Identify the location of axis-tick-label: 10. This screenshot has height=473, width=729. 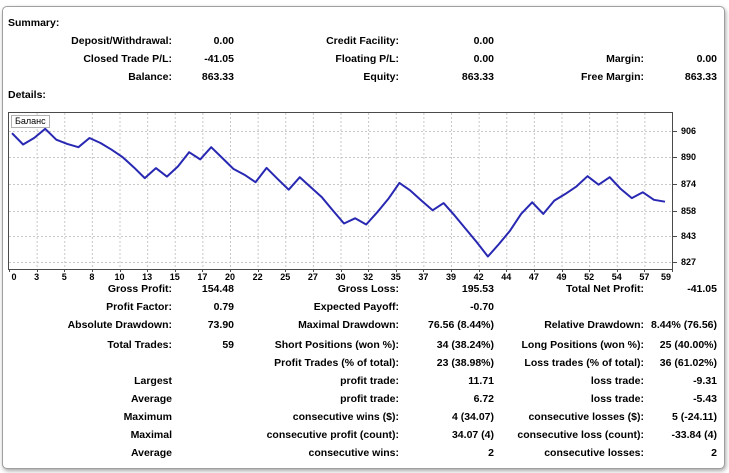
(119, 277).